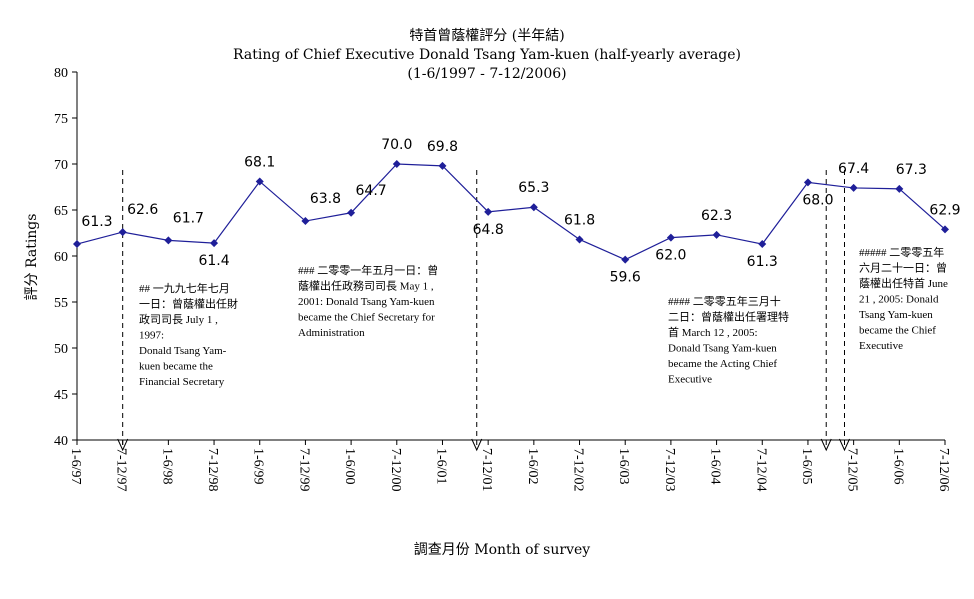  Describe the element at coordinates (142, 210) in the screenshot. I see `data-label: 62.6` at that location.